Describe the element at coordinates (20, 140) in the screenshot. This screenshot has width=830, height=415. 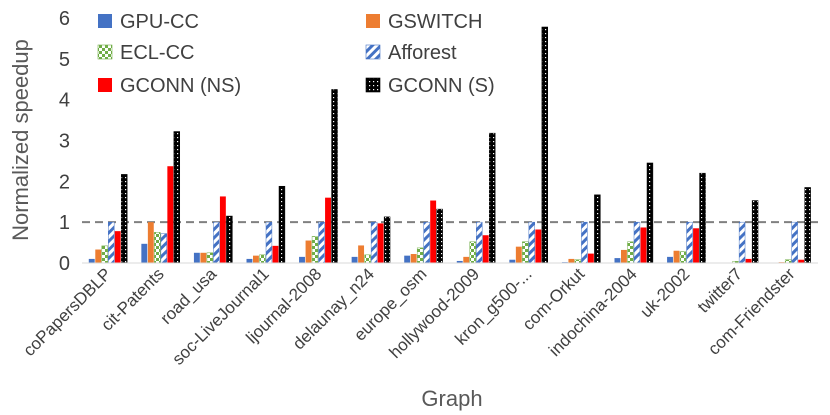
I see `y-axis-title: Normalized speedup` at that location.